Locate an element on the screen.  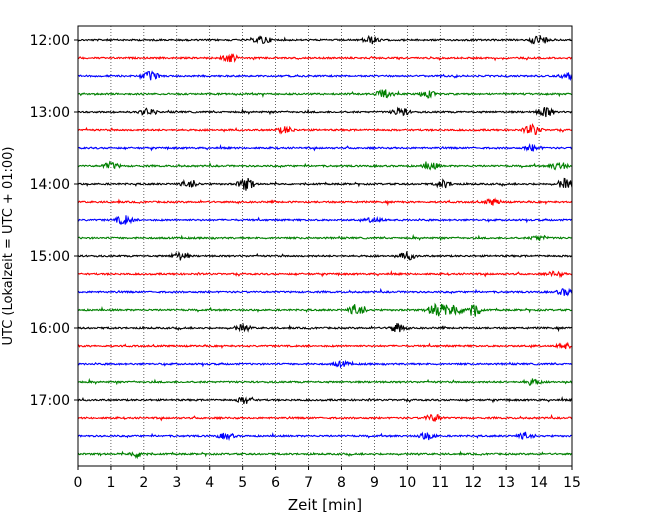
x-tick-label: 2 is located at coordinates (143, 483).